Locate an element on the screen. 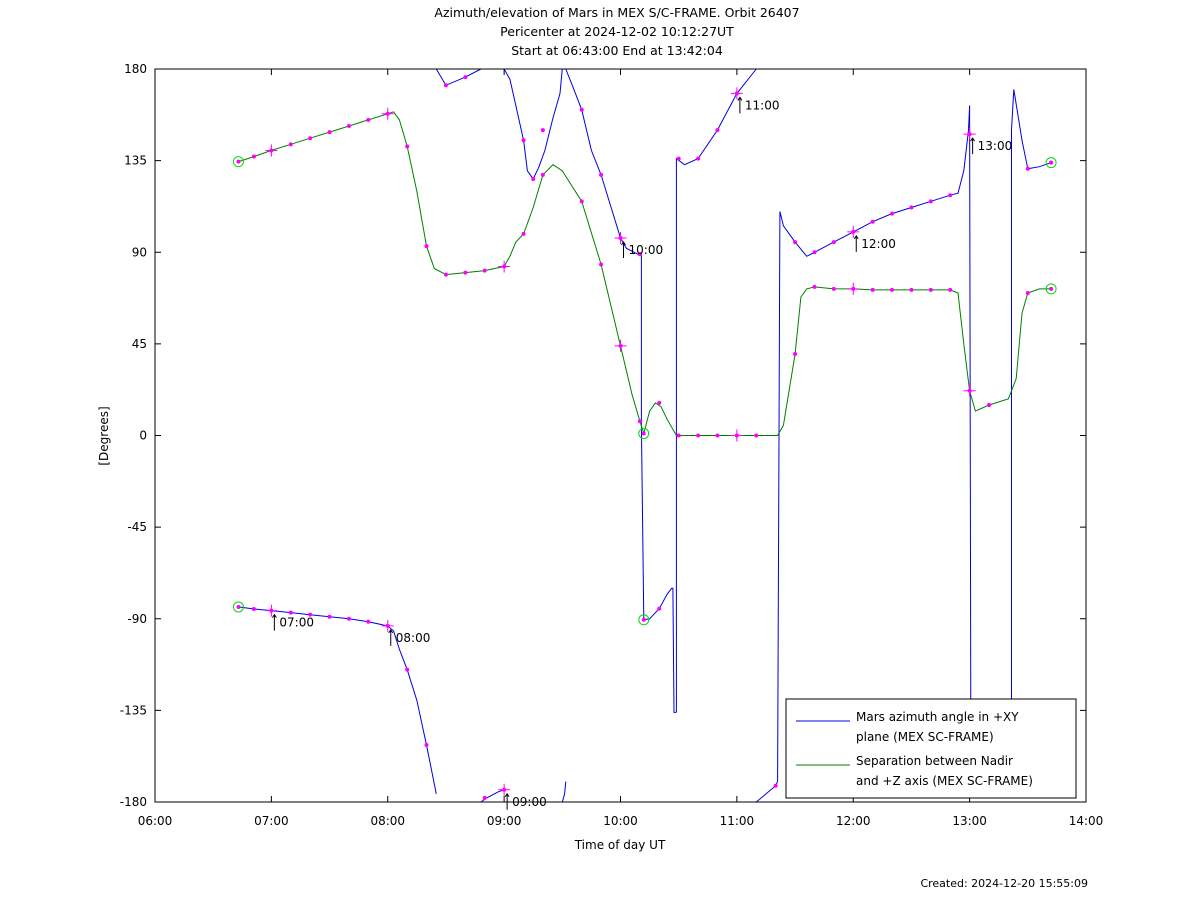 The width and height of the screenshot is (1200, 901). y-tick-label: 90 is located at coordinates (139, 252).